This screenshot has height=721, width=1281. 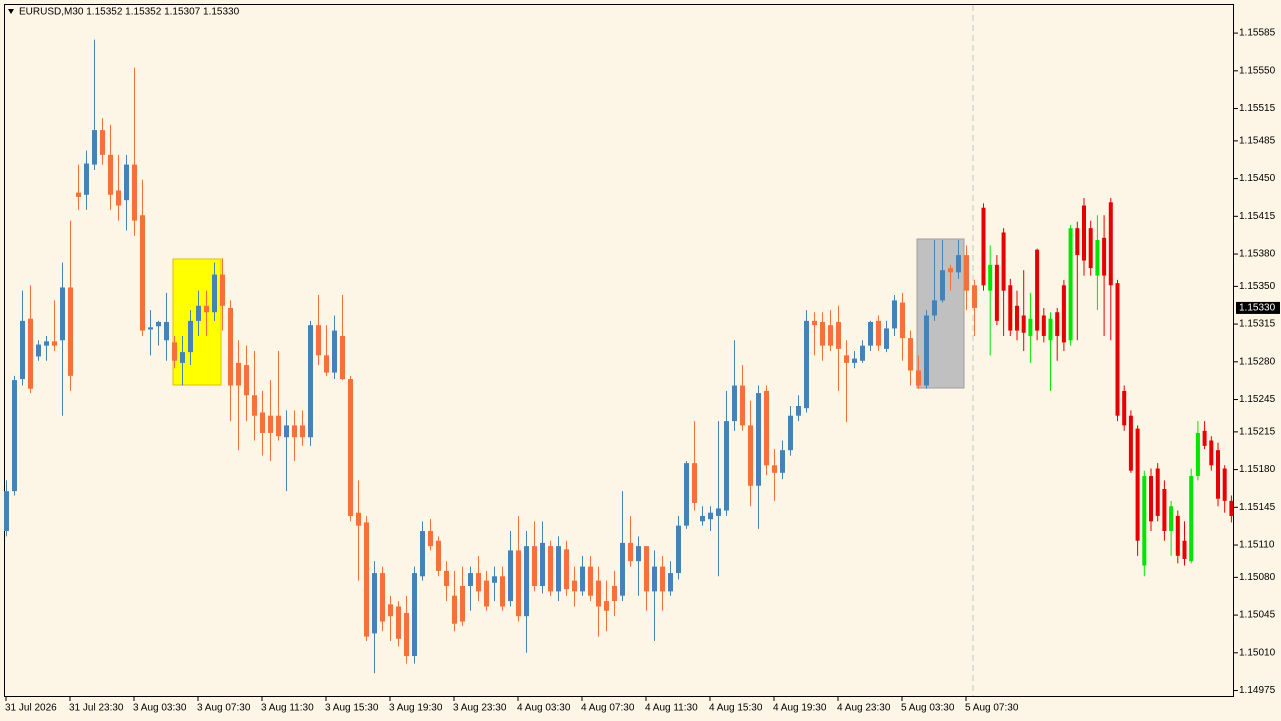 I want to click on last-price-label: 1.15330, so click(x=1257, y=308).